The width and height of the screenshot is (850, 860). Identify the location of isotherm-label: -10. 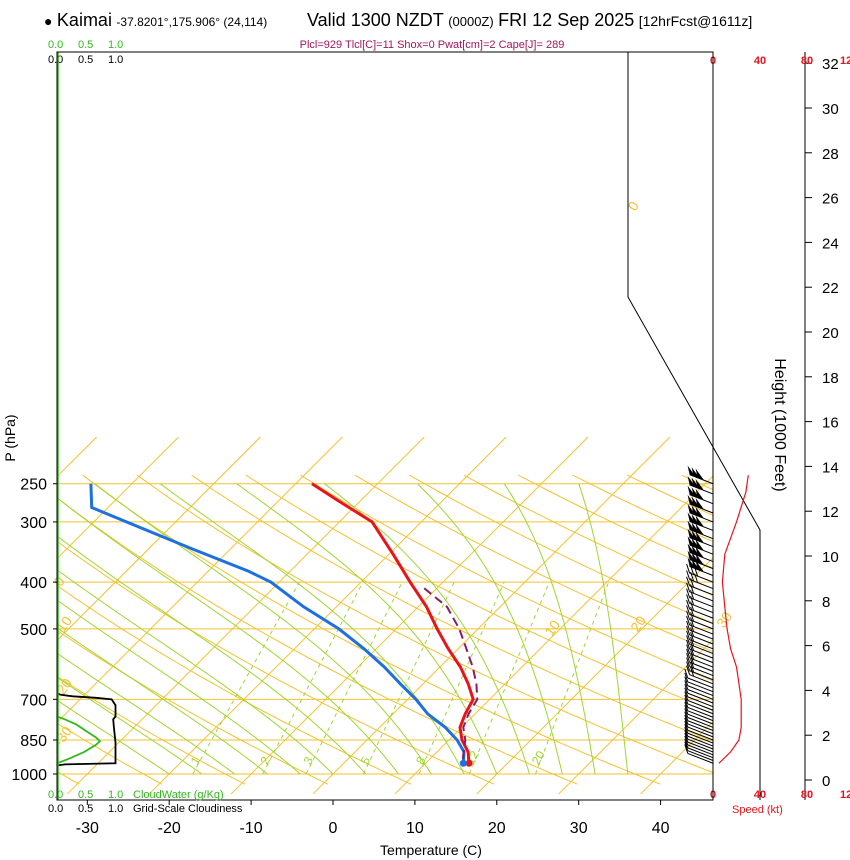
(62, 626).